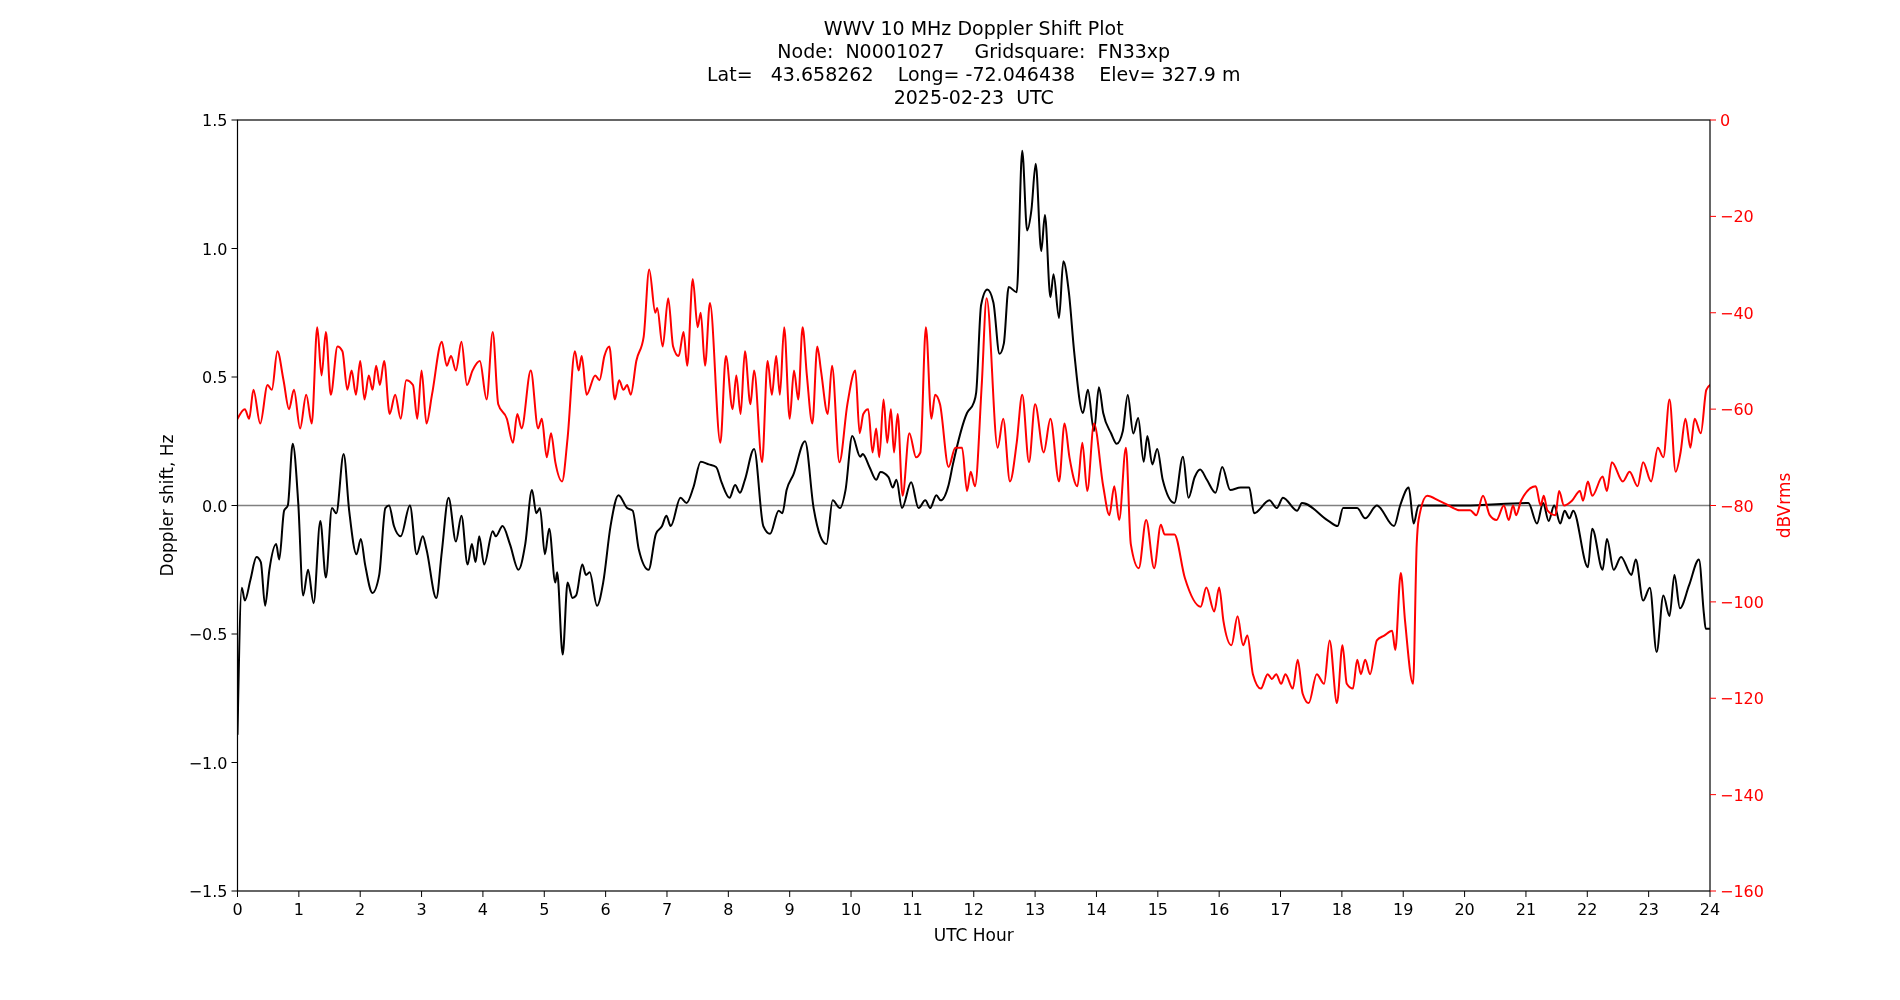  Describe the element at coordinates (1742, 891) in the screenshot. I see `y2-tick-label: −160` at that location.